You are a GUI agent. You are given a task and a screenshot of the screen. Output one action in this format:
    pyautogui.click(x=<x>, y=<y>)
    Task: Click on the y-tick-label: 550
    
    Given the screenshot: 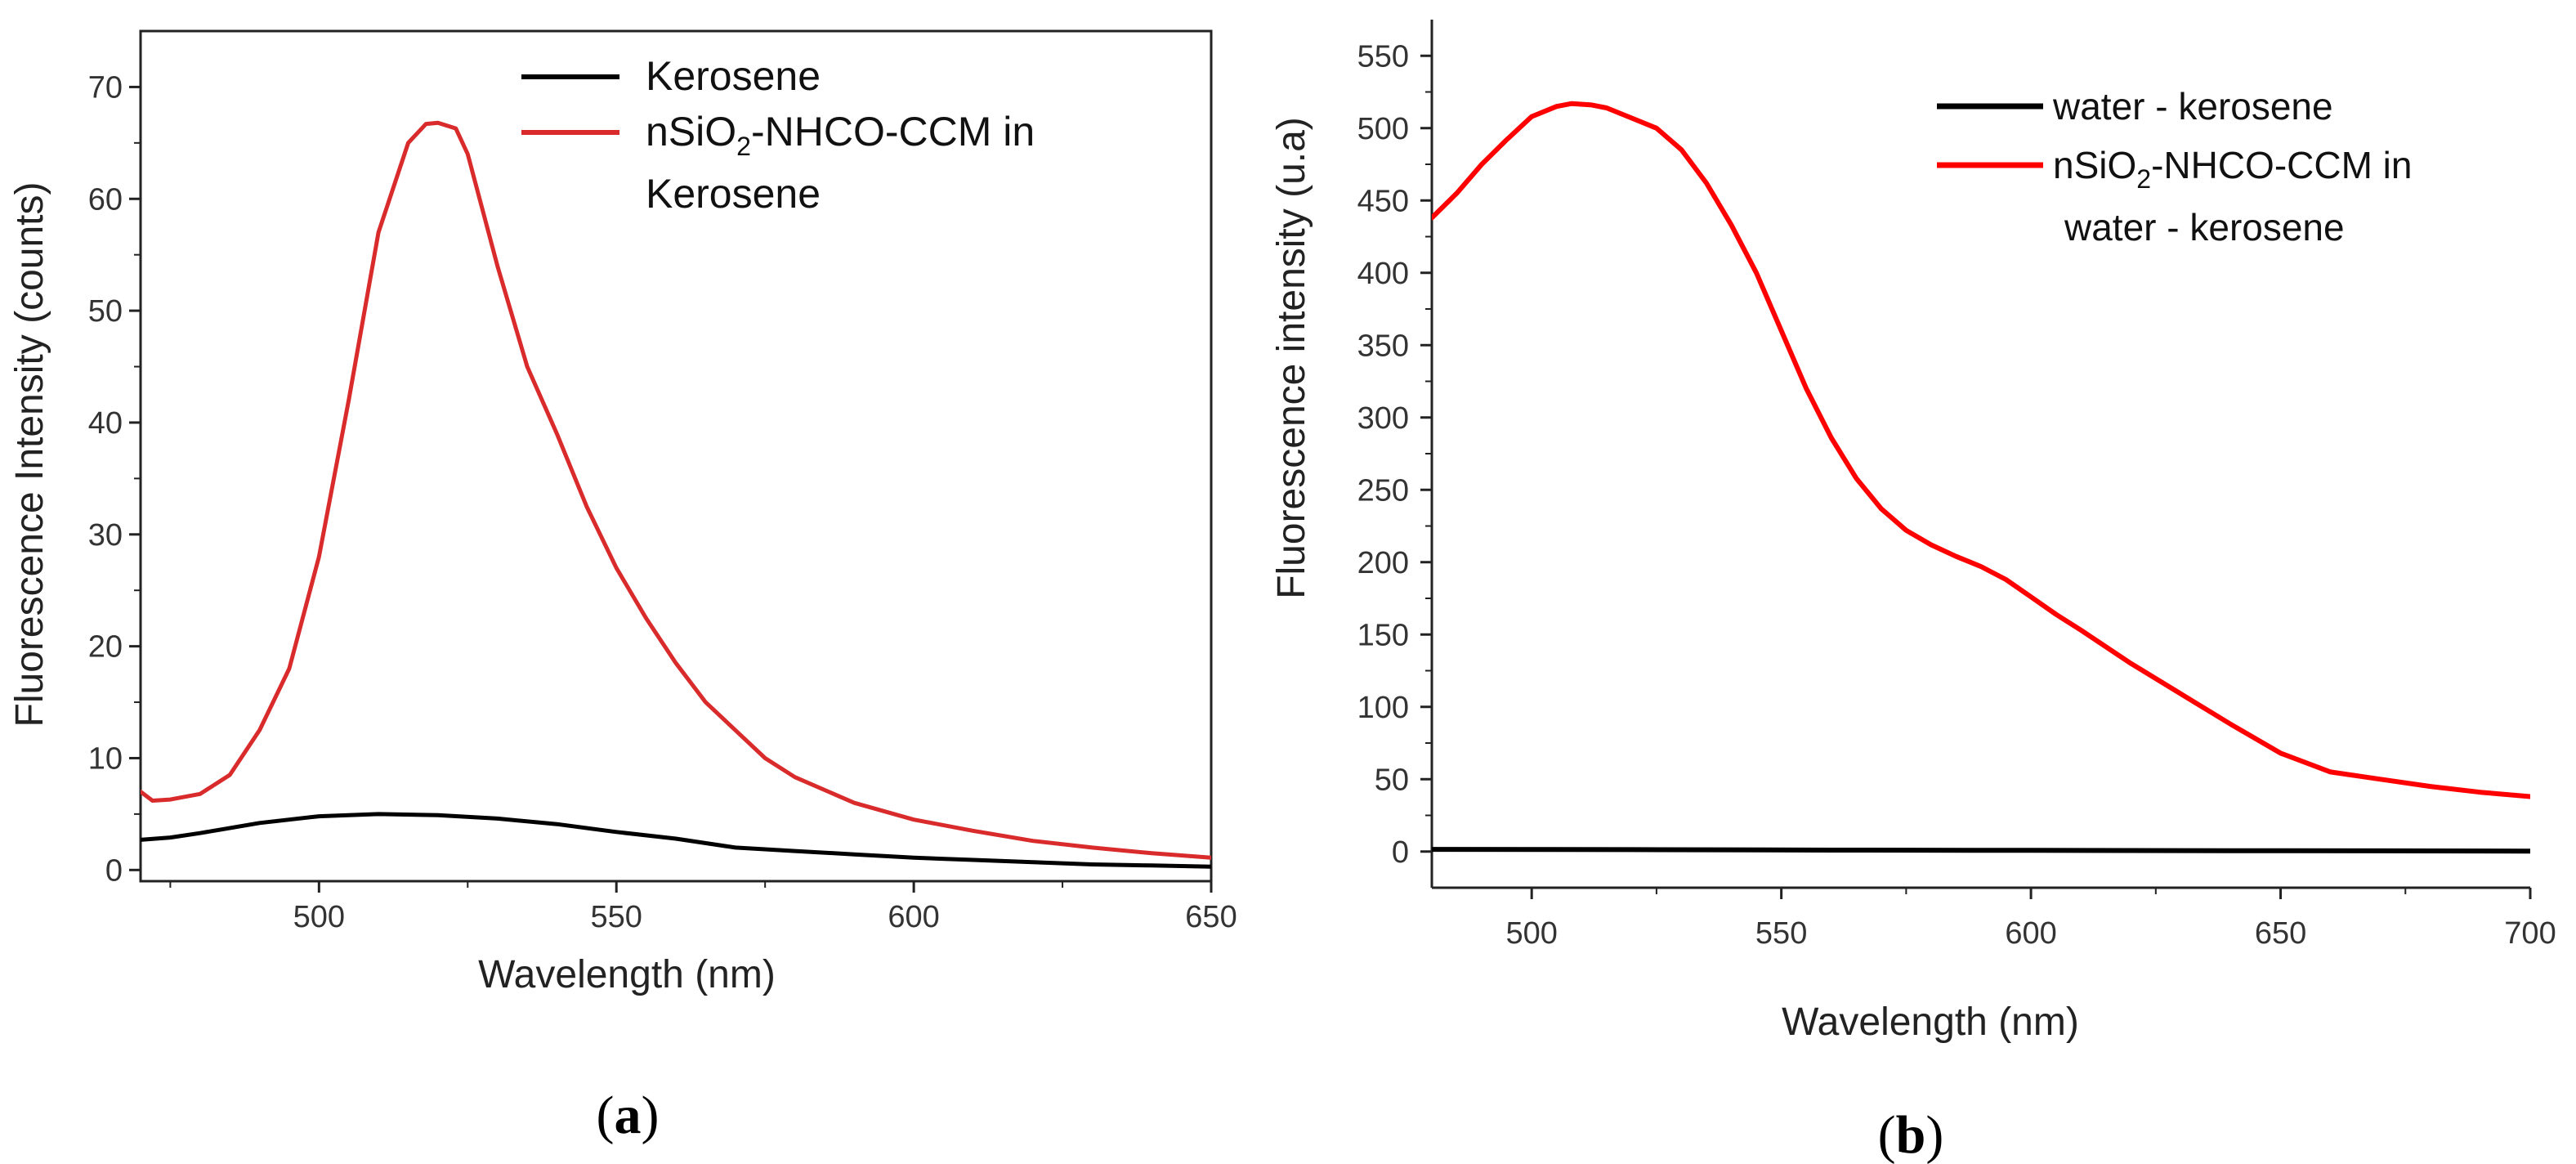 What is the action you would take?
    pyautogui.click(x=1383, y=57)
    